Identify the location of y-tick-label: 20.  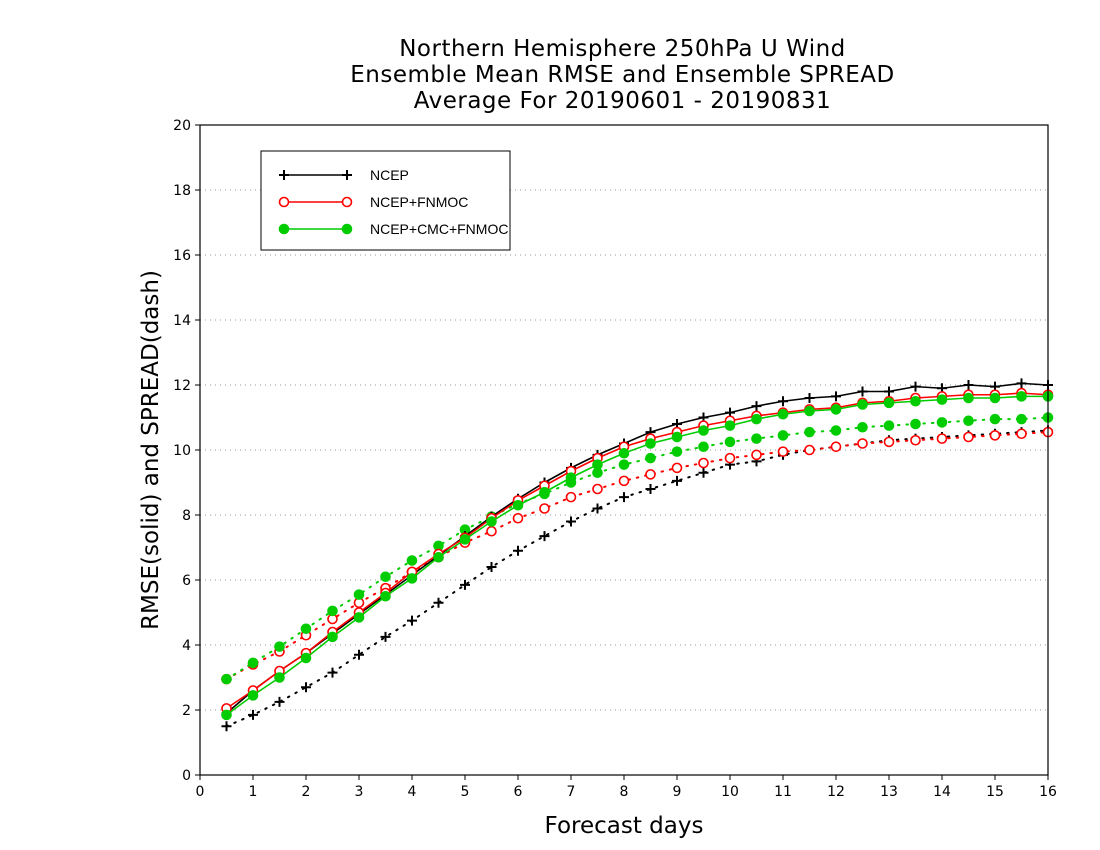
(182, 126).